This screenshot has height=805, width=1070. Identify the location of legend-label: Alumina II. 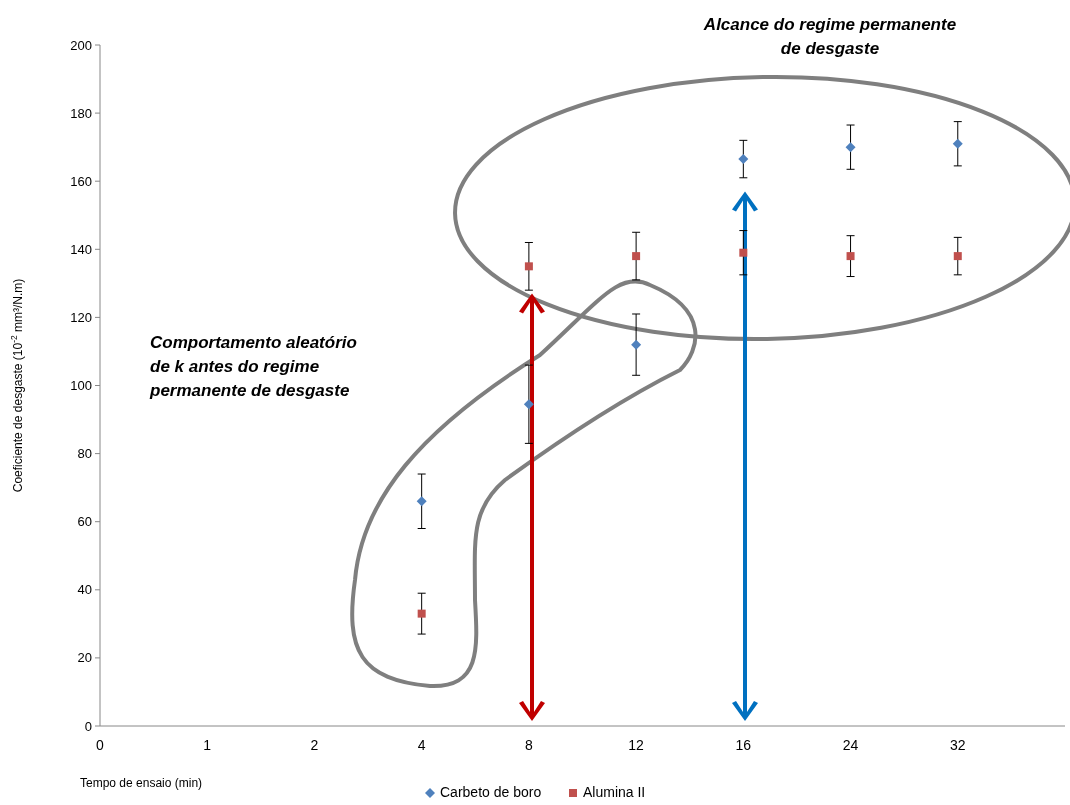
(614, 792).